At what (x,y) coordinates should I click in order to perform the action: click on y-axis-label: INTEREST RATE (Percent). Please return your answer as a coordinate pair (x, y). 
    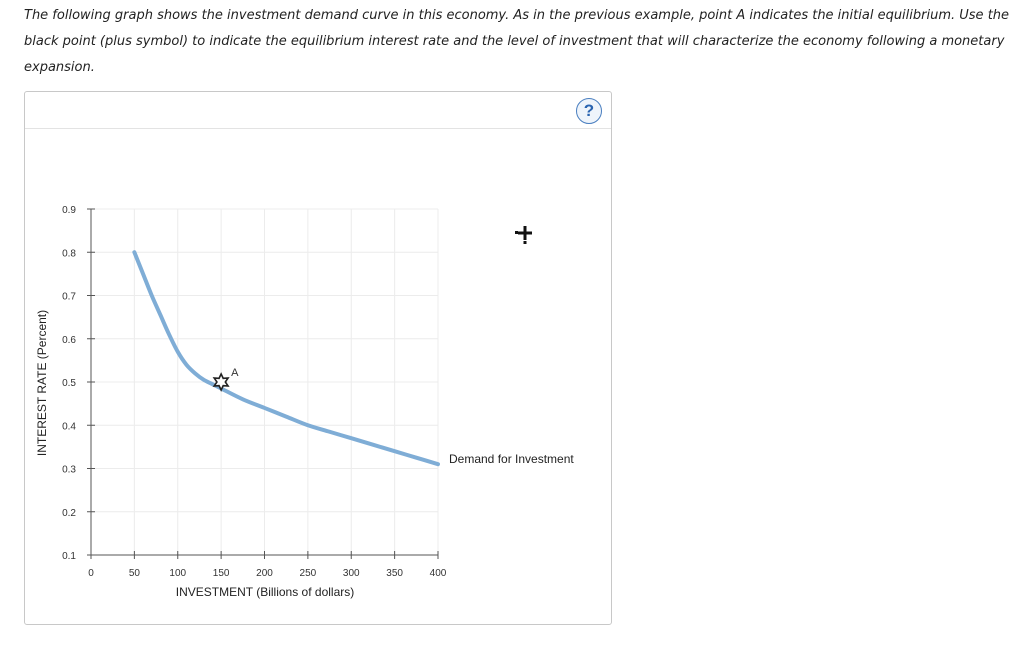
    Looking at the image, I should click on (42, 383).